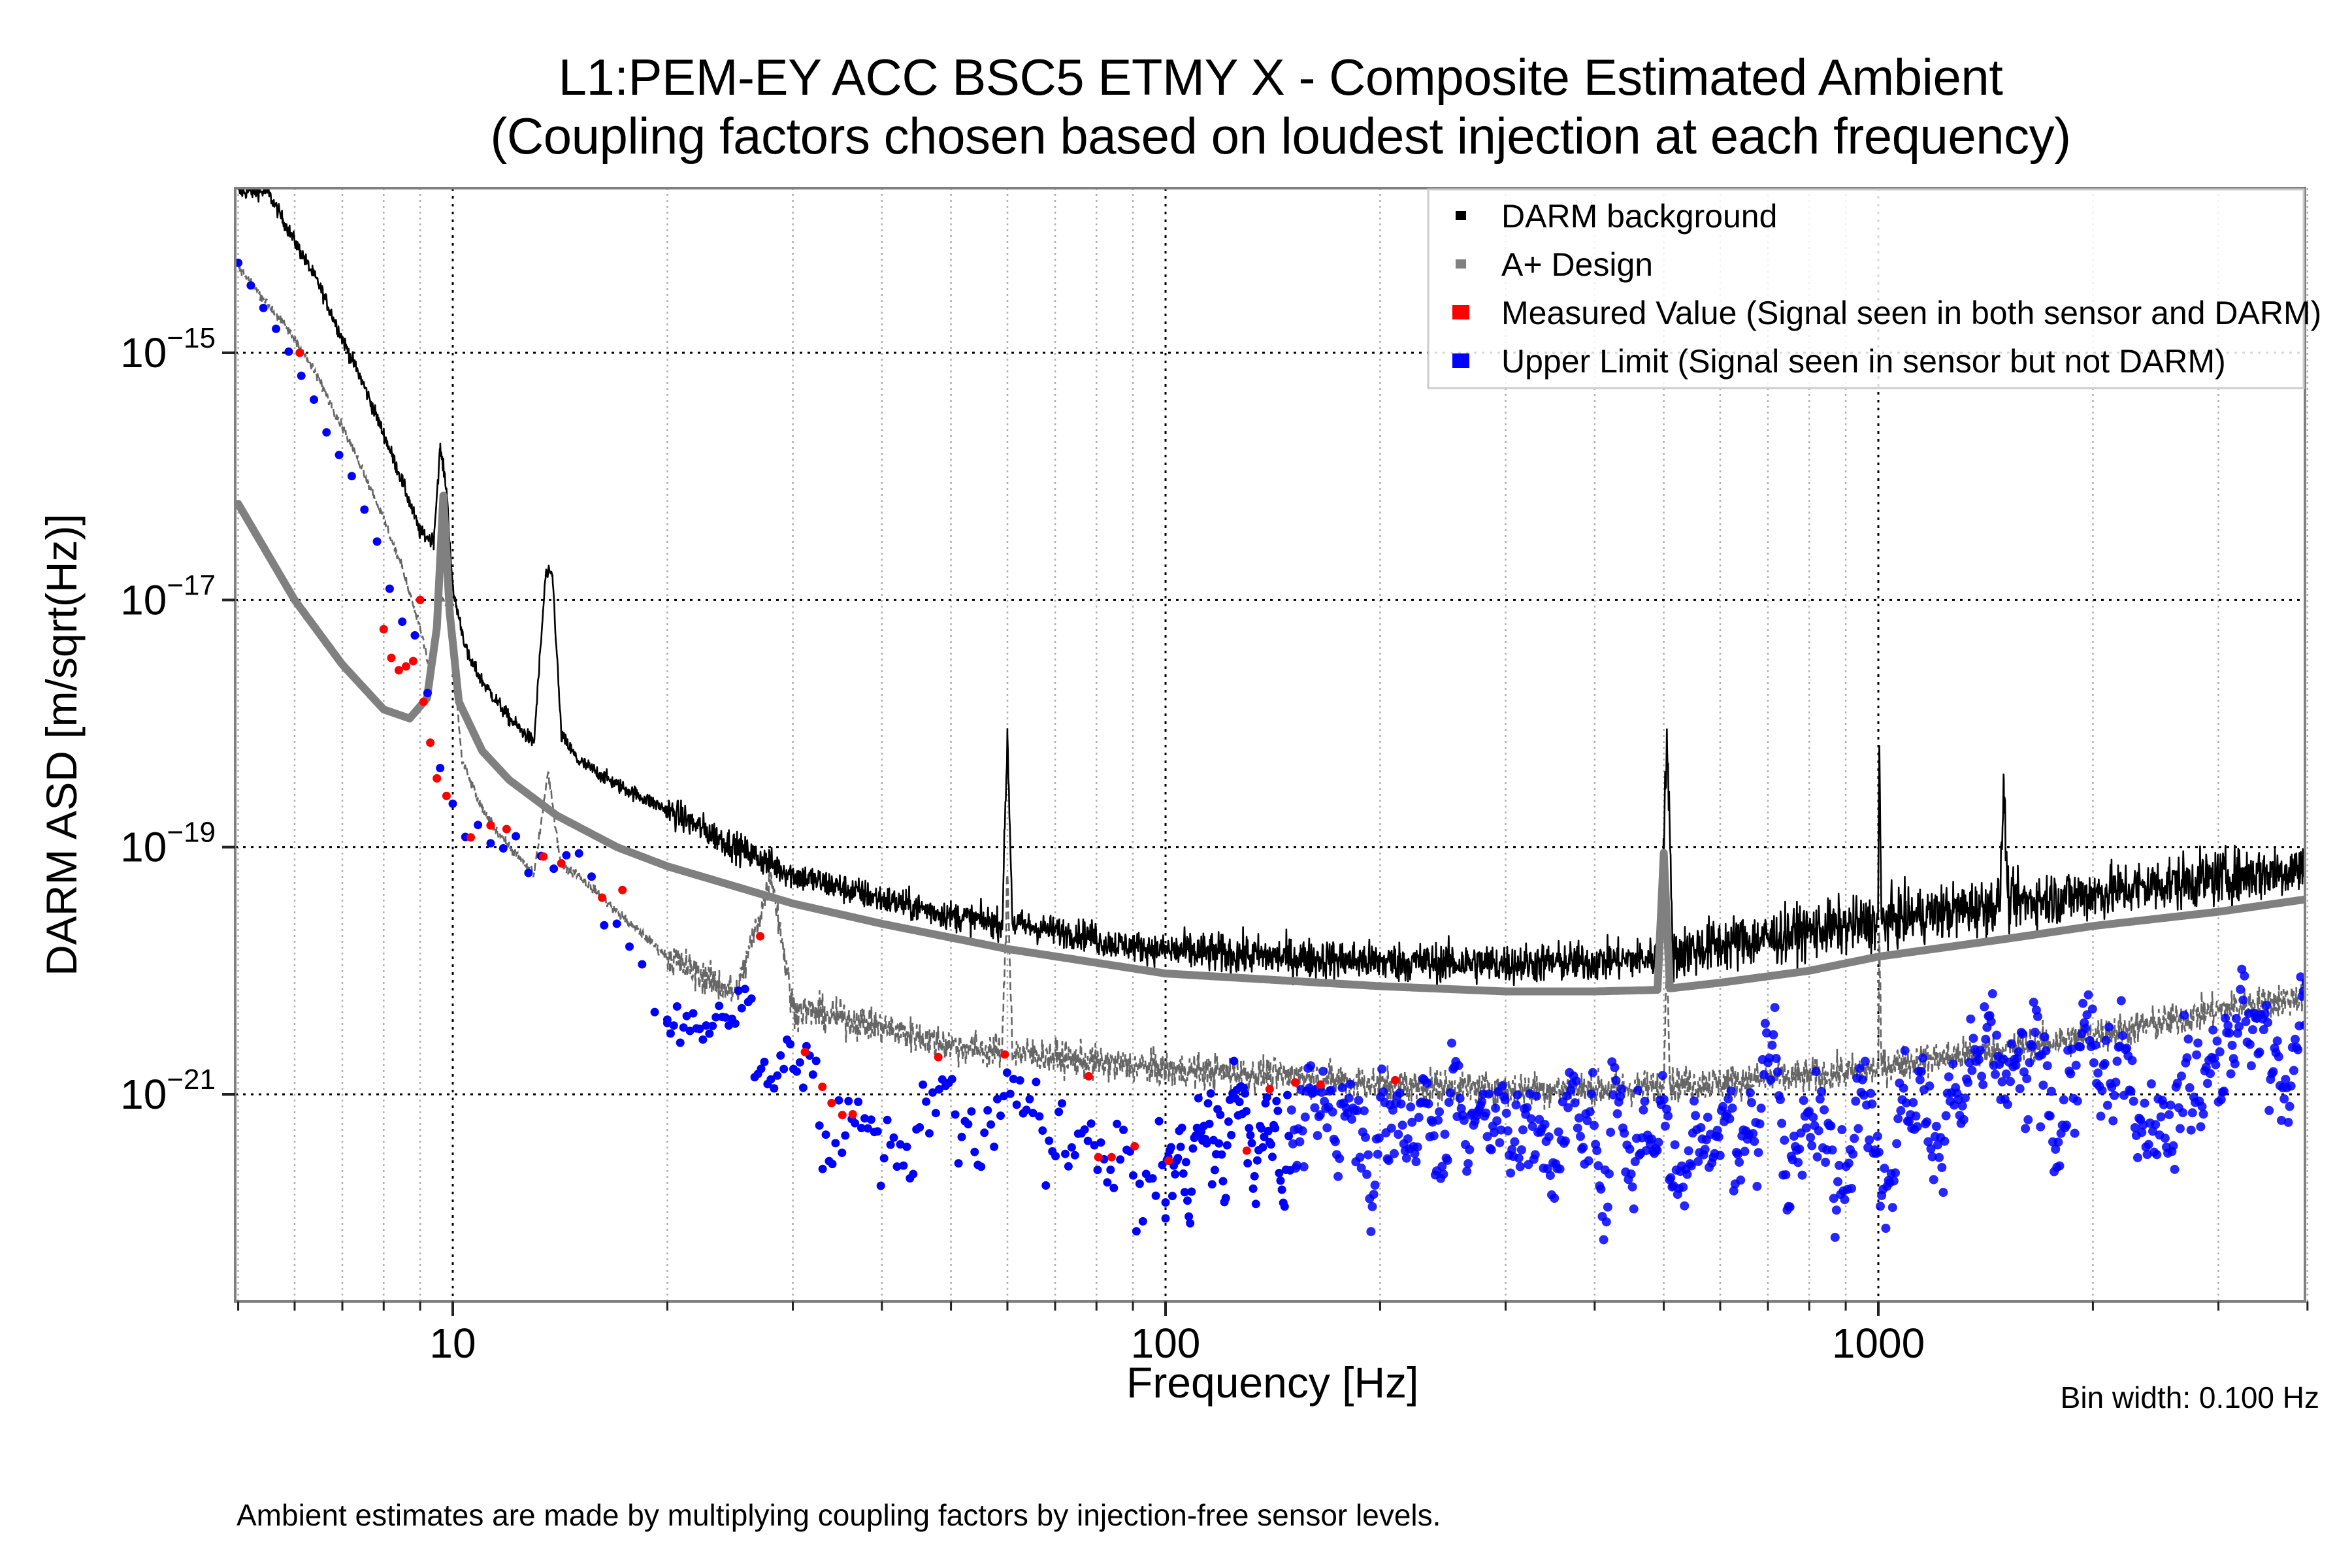 Image resolution: width=2352 pixels, height=1568 pixels. I want to click on x-tick-label: 100, so click(1166, 1343).